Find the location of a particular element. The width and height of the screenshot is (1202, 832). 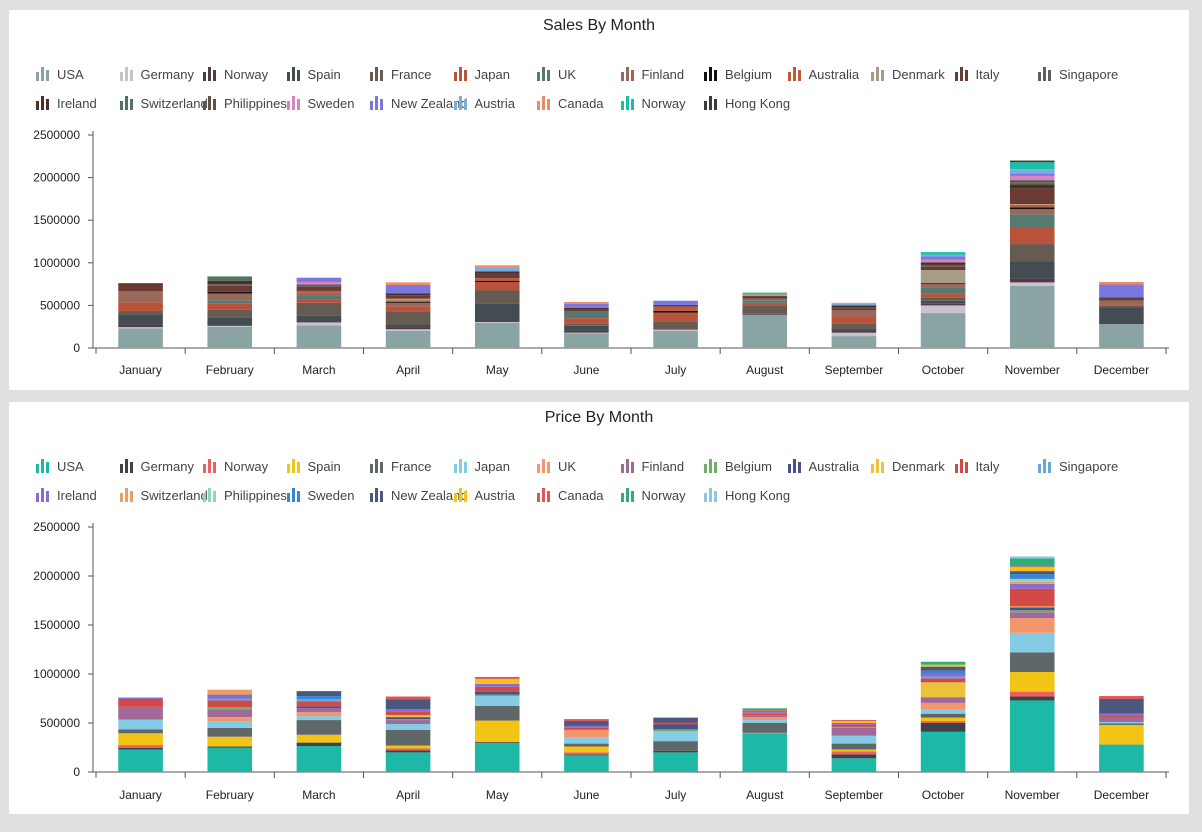

legend-item: Canada is located at coordinates (578, 495).